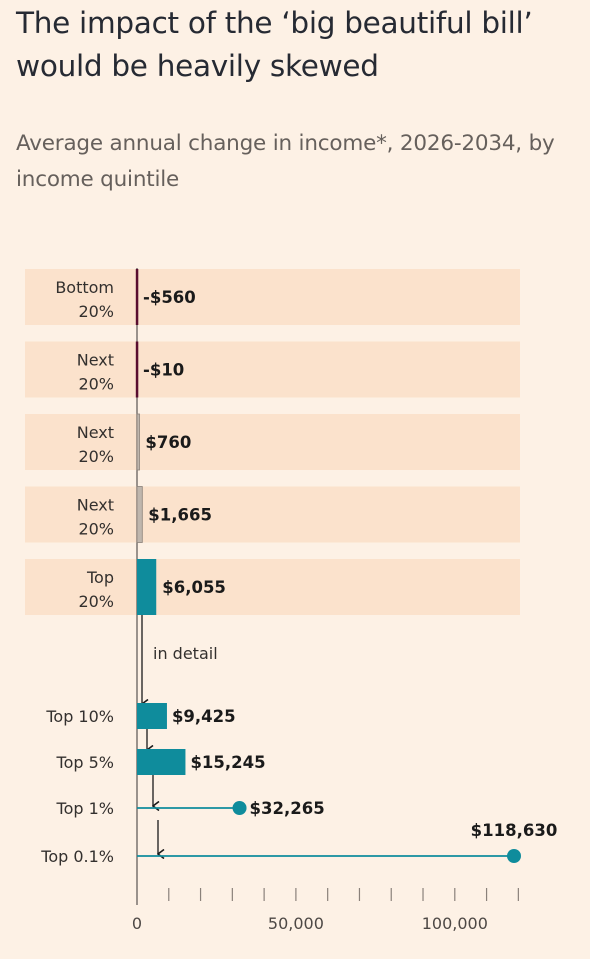  I want to click on quintile-value-label: -$560, so click(169, 297).